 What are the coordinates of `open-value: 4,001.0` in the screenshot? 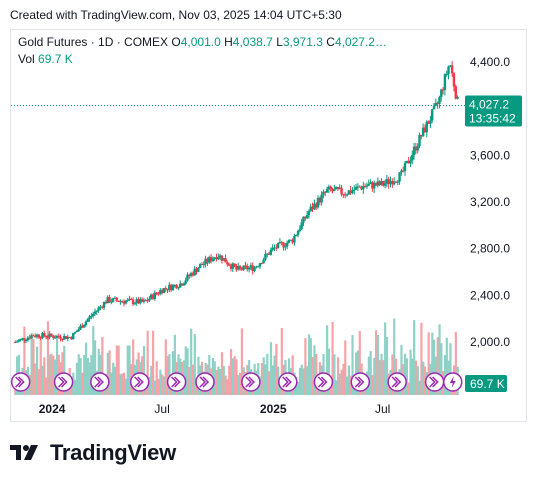 It's located at (200, 42).